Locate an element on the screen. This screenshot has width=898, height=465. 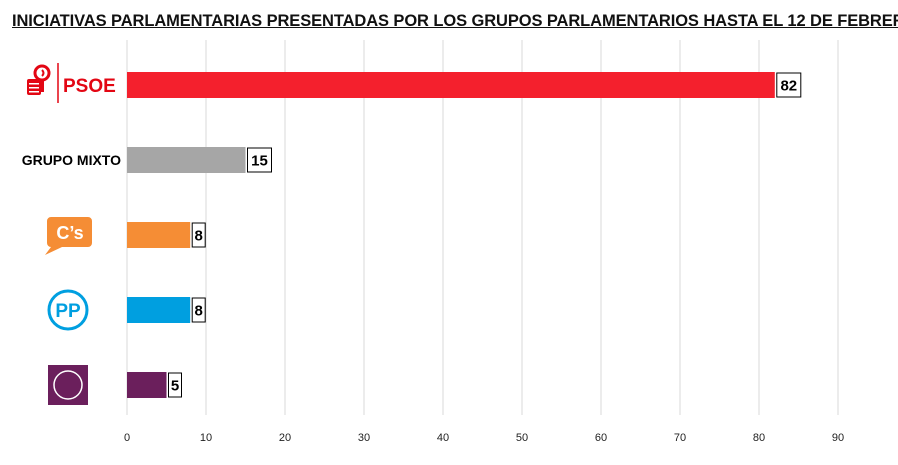
psoe-logo: PSOE is located at coordinates (71, 83).